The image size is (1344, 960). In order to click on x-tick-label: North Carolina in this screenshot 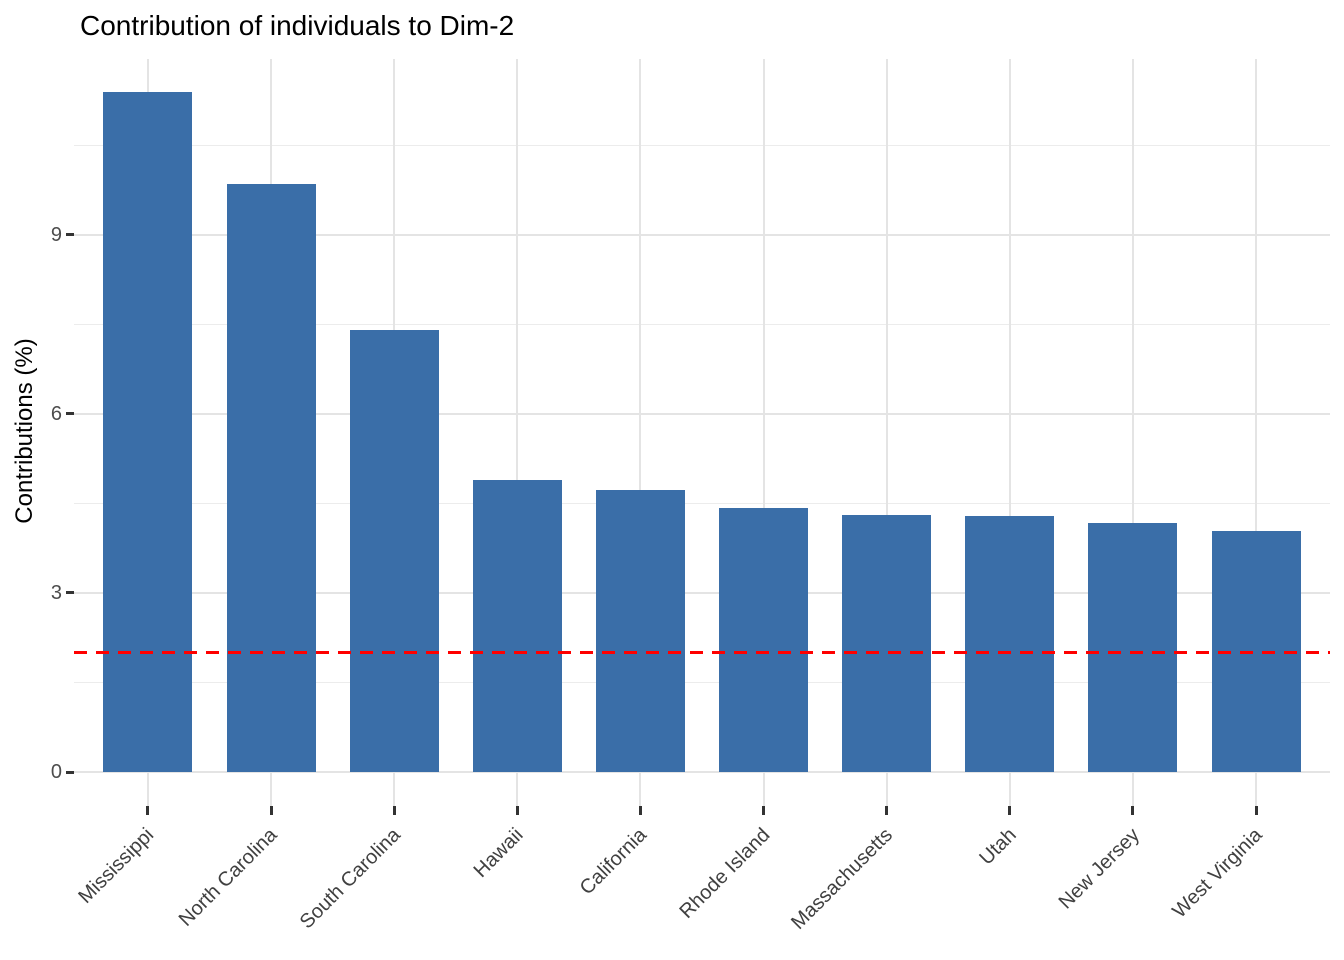, I will do `click(228, 877)`.